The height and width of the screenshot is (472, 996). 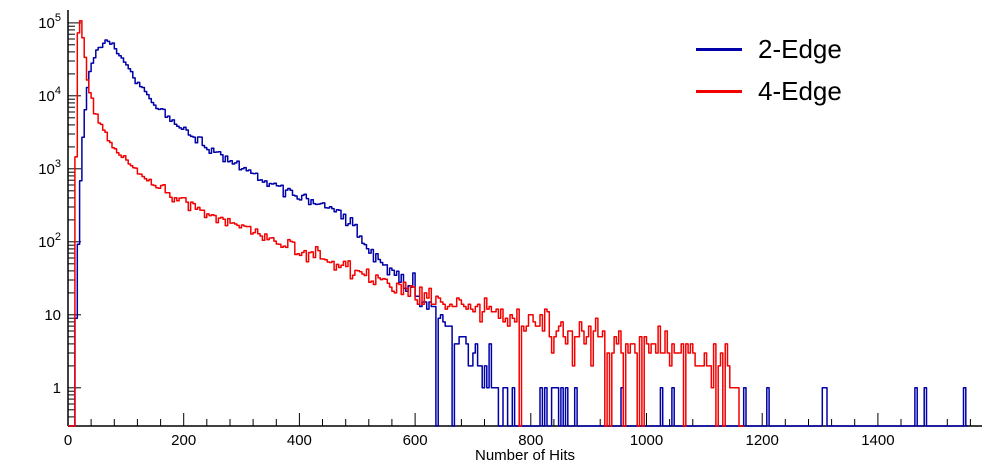 What do you see at coordinates (57, 388) in the screenshot?
I see `svg-text: 1` at bounding box center [57, 388].